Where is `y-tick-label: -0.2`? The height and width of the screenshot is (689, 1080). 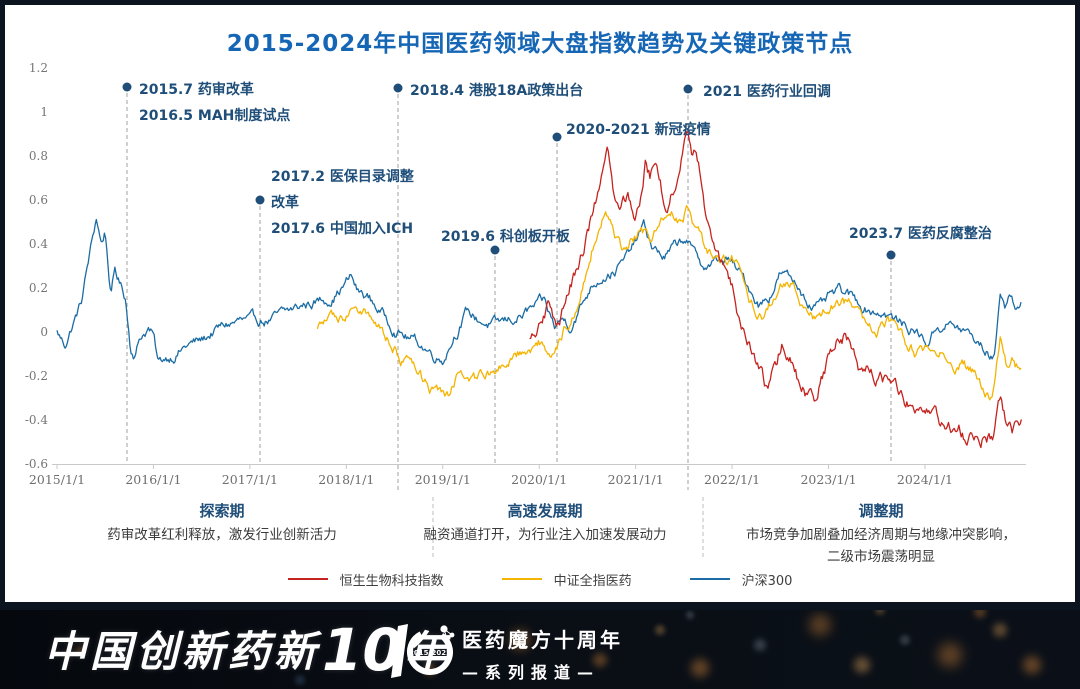 y-tick-label: -0.2 is located at coordinates (36, 376).